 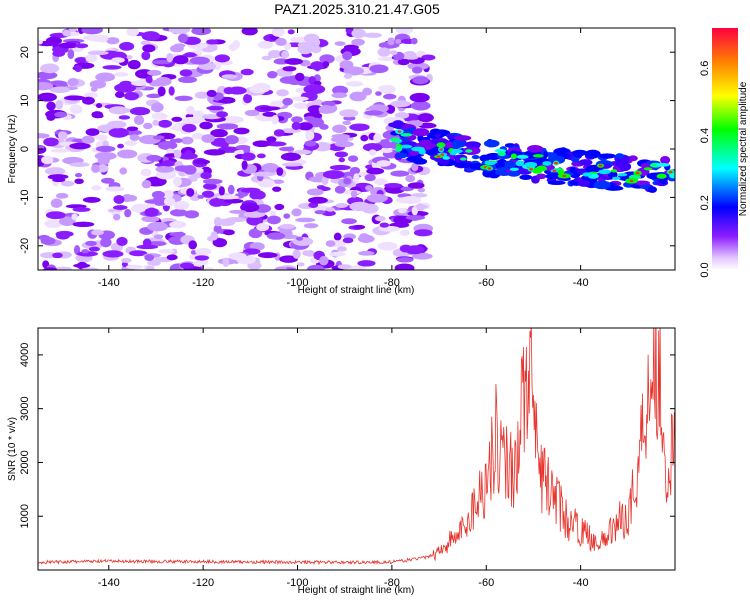 What do you see at coordinates (392, 283) in the screenshot?
I see `x-tick-label: -80` at bounding box center [392, 283].